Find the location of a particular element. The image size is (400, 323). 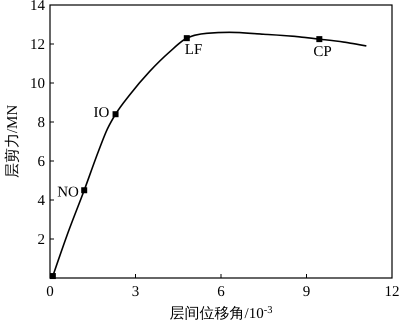

annotation: NO is located at coordinates (68, 192).